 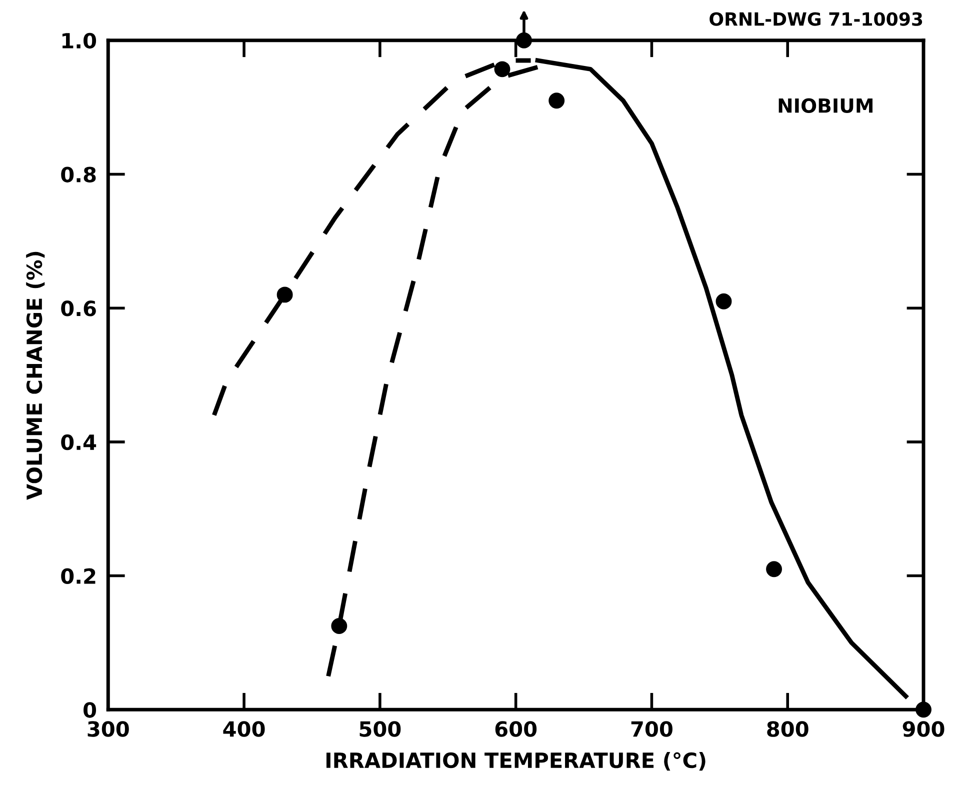 What do you see at coordinates (79, 40) in the screenshot?
I see `y-tick-label: 1.0` at bounding box center [79, 40].